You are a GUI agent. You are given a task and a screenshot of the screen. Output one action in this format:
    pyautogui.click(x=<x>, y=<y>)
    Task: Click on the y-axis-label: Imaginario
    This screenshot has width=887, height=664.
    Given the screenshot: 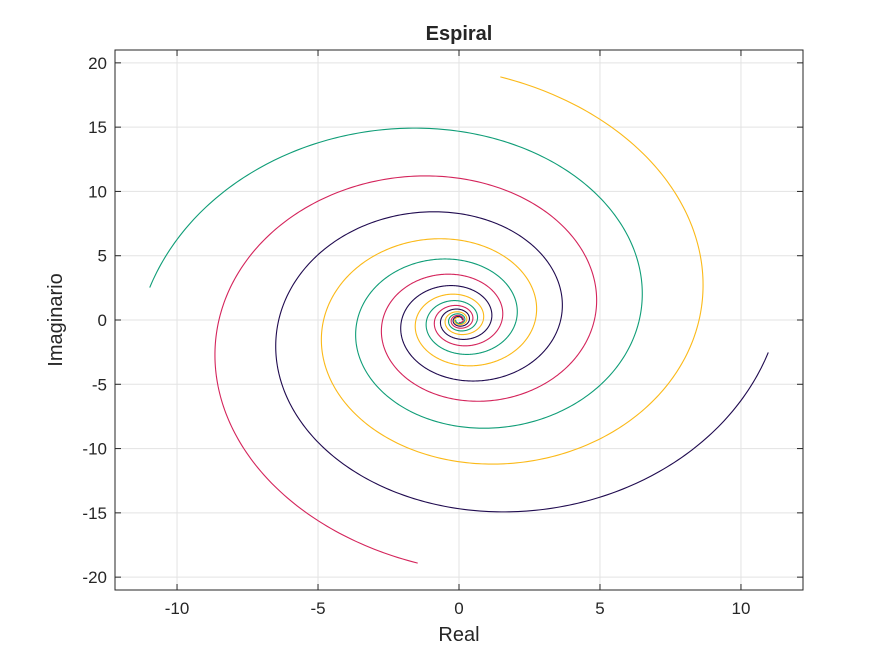 What is the action you would take?
    pyautogui.click(x=56, y=319)
    